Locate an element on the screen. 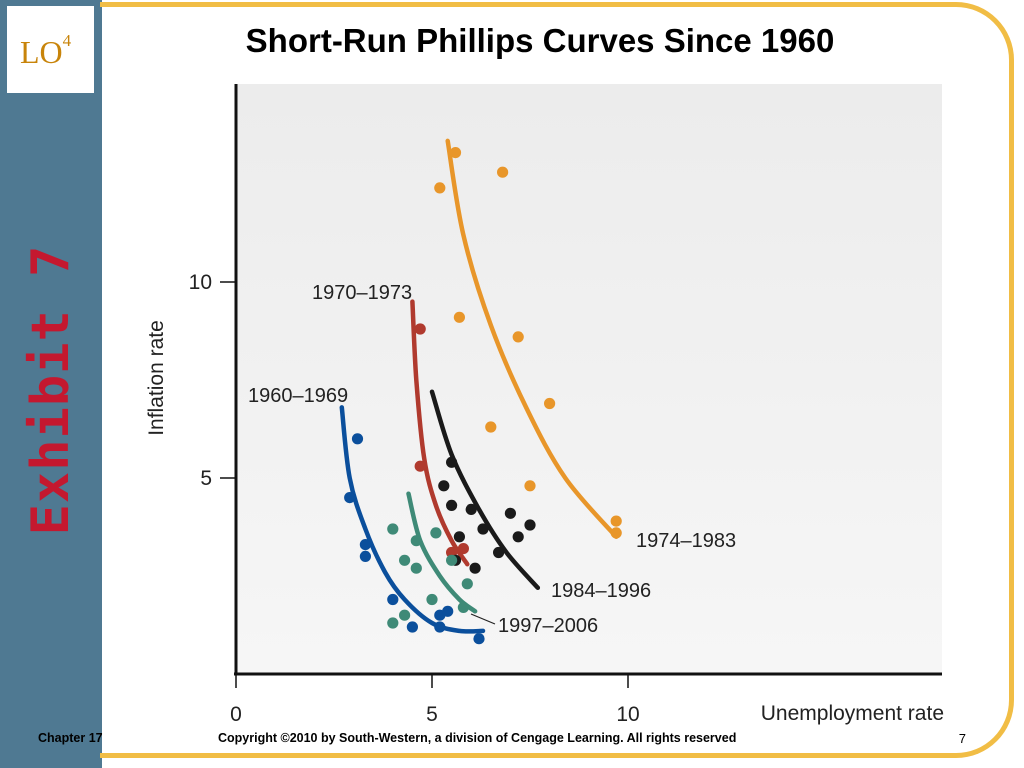 This screenshot has height=768, width=1024. footer-chapter: Chapter 17 is located at coordinates (70, 738).